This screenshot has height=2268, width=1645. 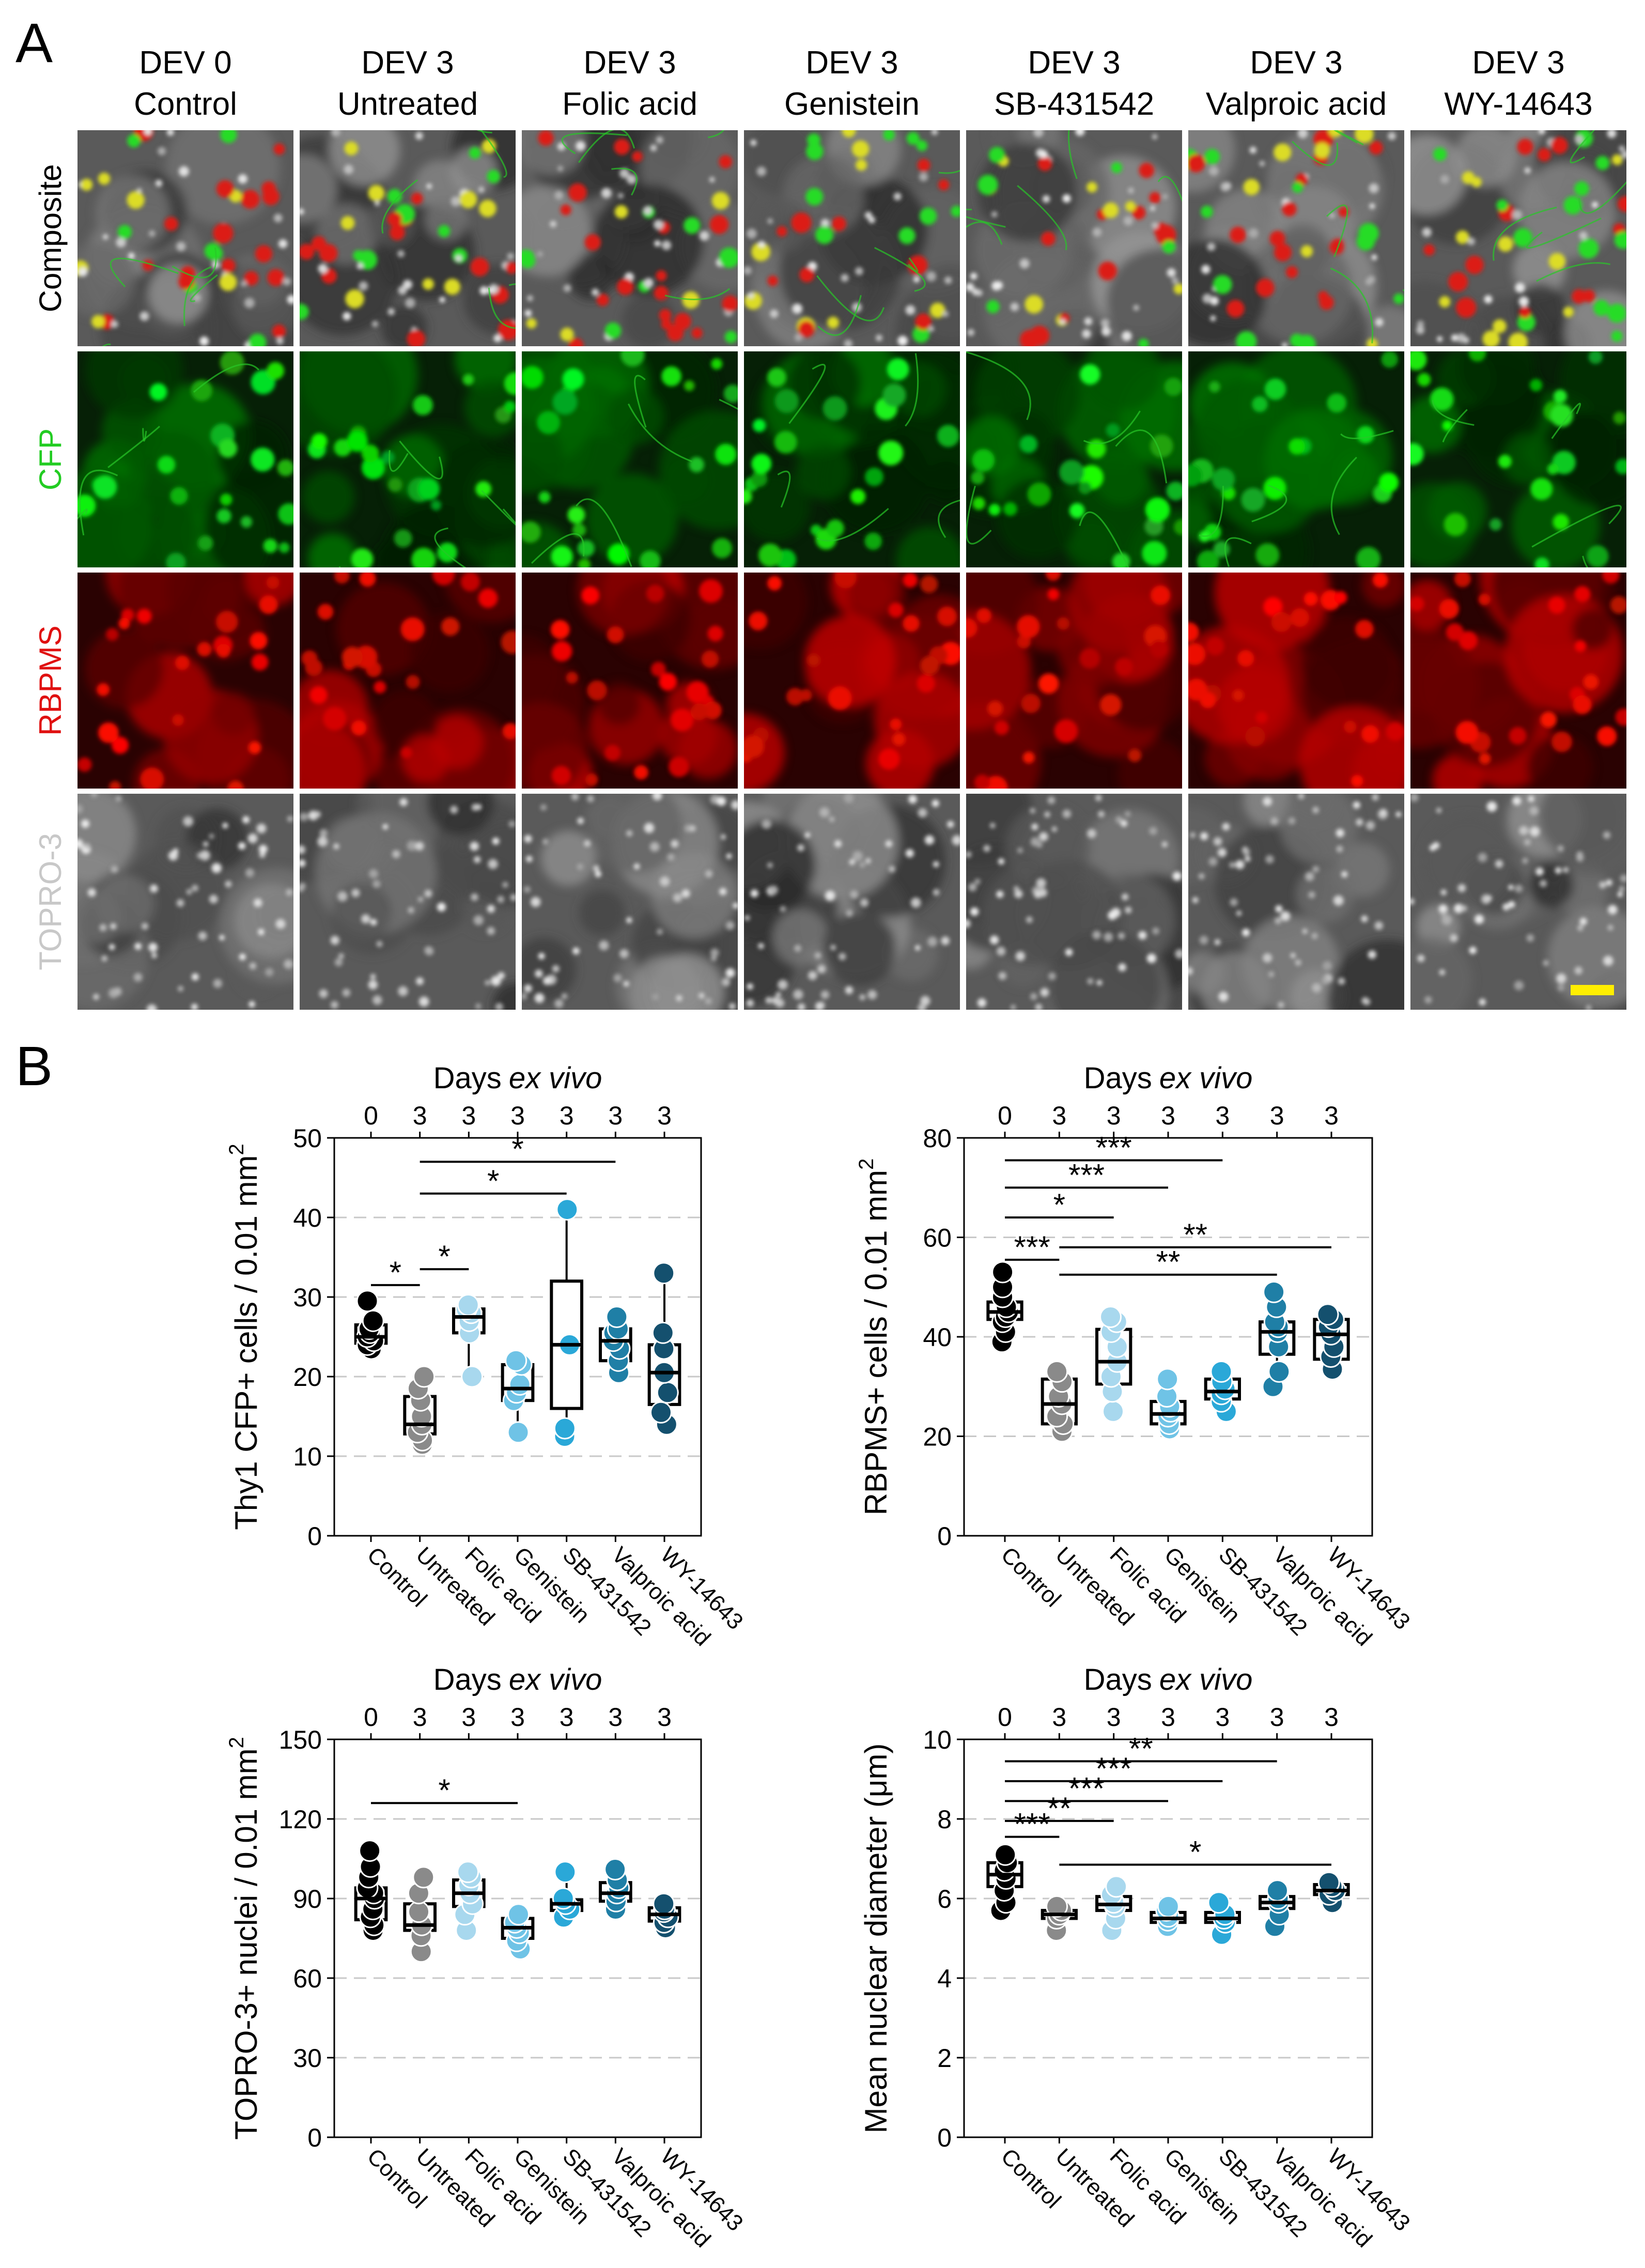 What do you see at coordinates (420, 1410) in the screenshot?
I see `plot0-box-untreated` at bounding box center [420, 1410].